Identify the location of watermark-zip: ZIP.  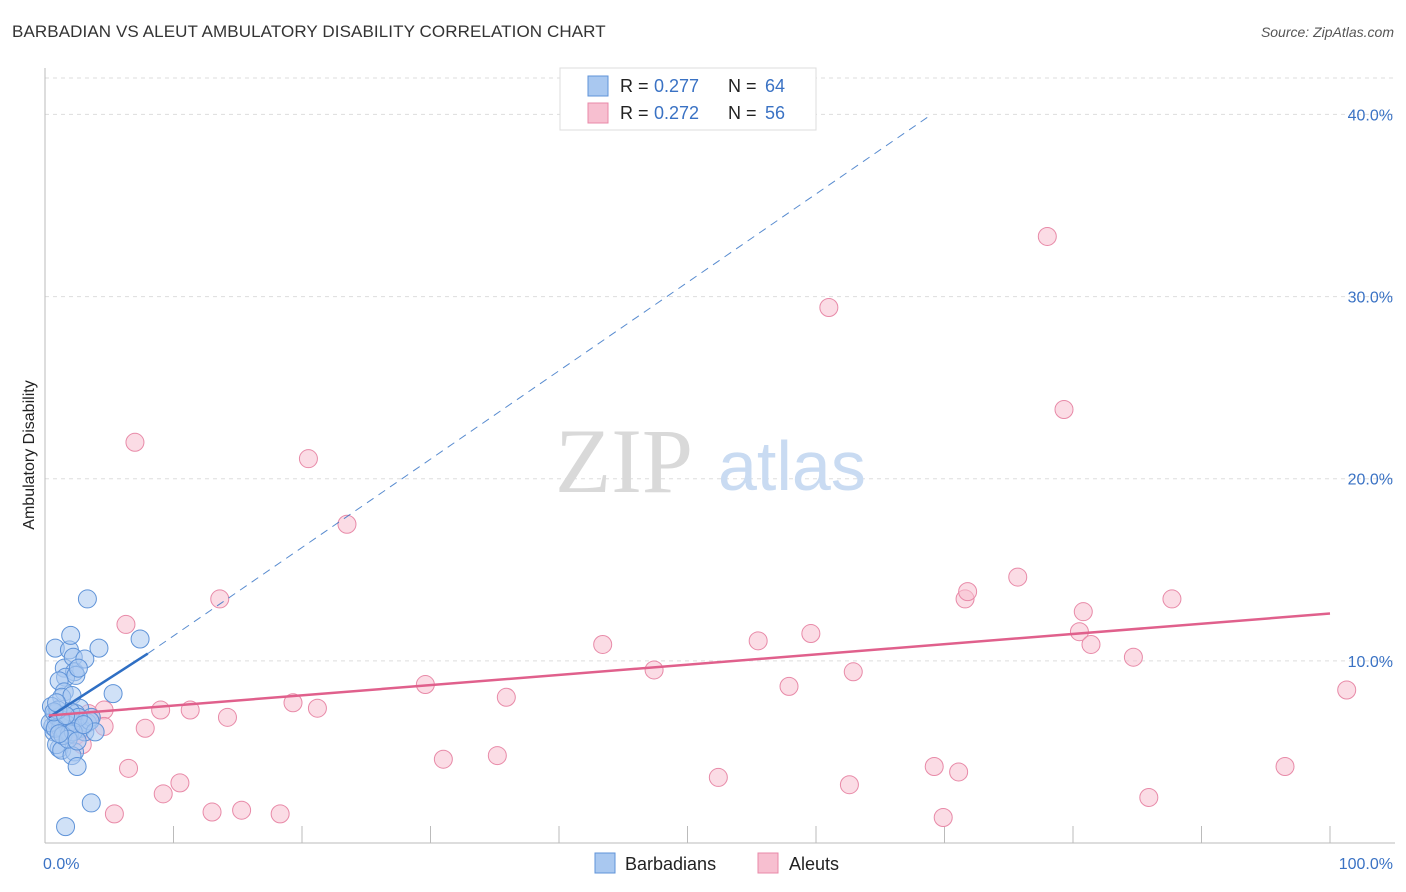
(624, 461).